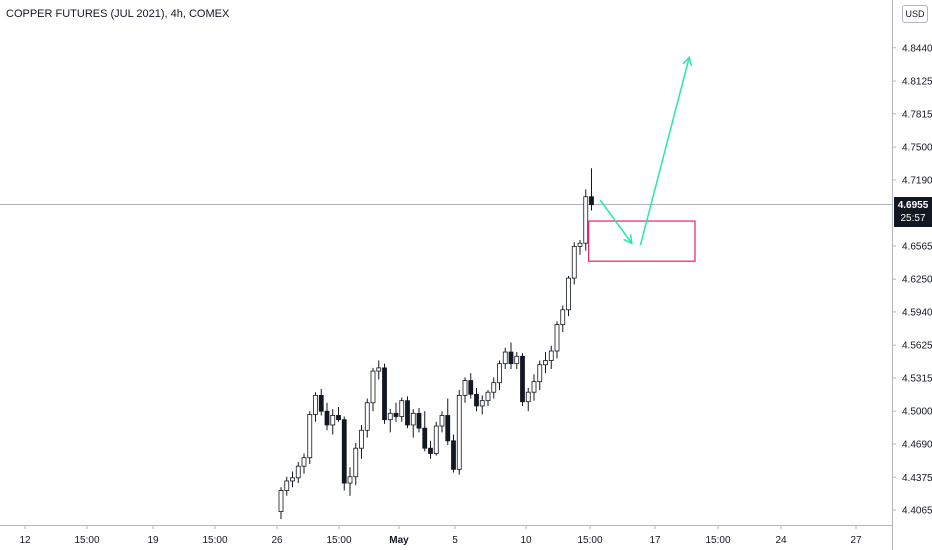 Image resolution: width=932 pixels, height=550 pixels. What do you see at coordinates (277, 540) in the screenshot?
I see `time-tick-label: 26` at bounding box center [277, 540].